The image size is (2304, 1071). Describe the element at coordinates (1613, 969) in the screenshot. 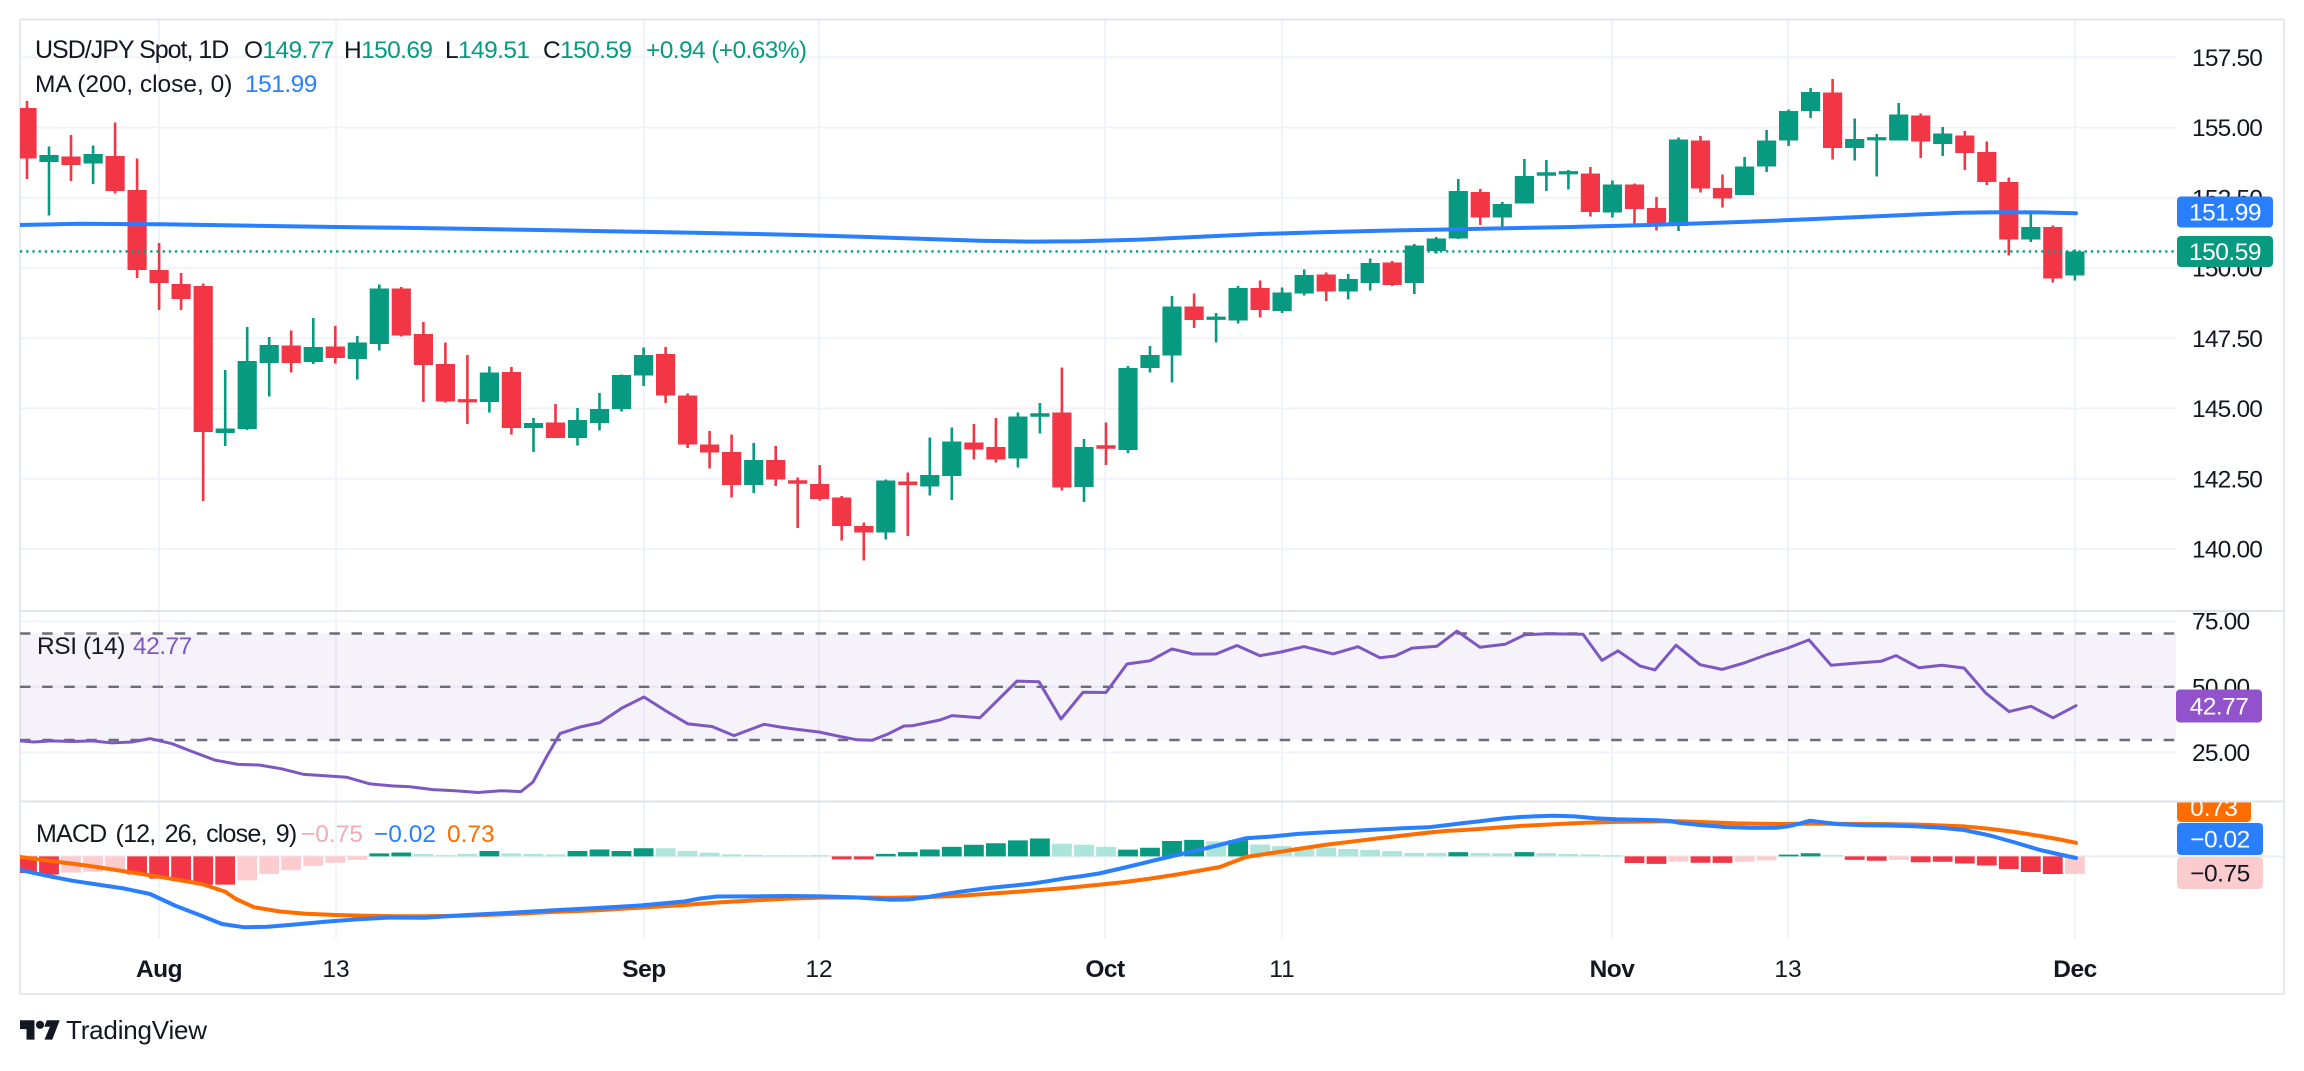

I see `svg-text: Nov` at that location.